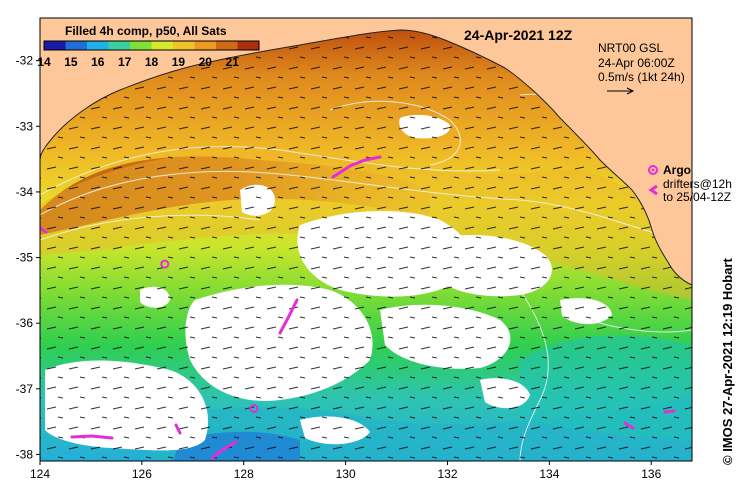 The width and height of the screenshot is (749, 501). What do you see at coordinates (549, 474) in the screenshot?
I see `x-tick-label: 134` at bounding box center [549, 474].